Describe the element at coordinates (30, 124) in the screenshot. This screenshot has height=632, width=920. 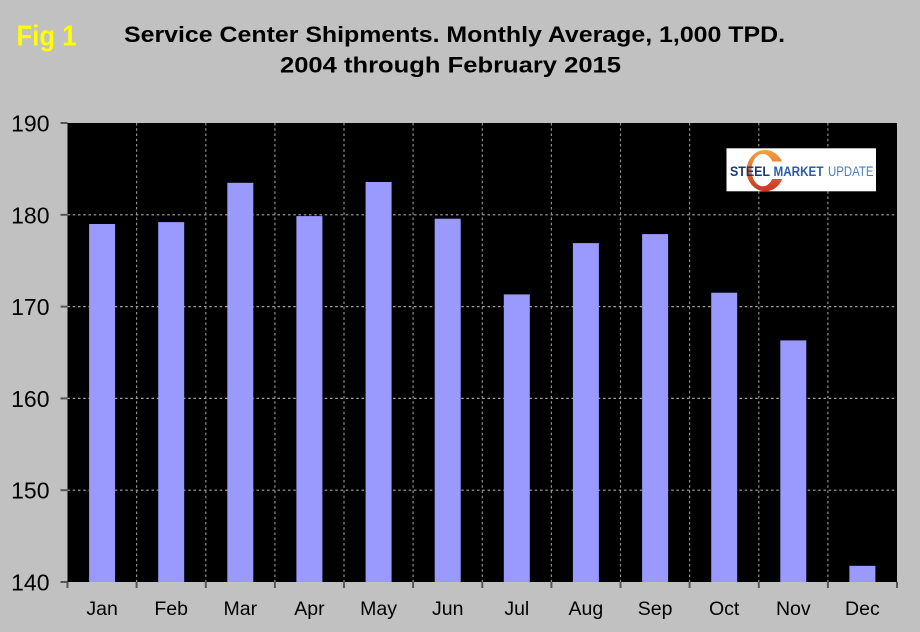
I see `svg-text: 190` at that location.